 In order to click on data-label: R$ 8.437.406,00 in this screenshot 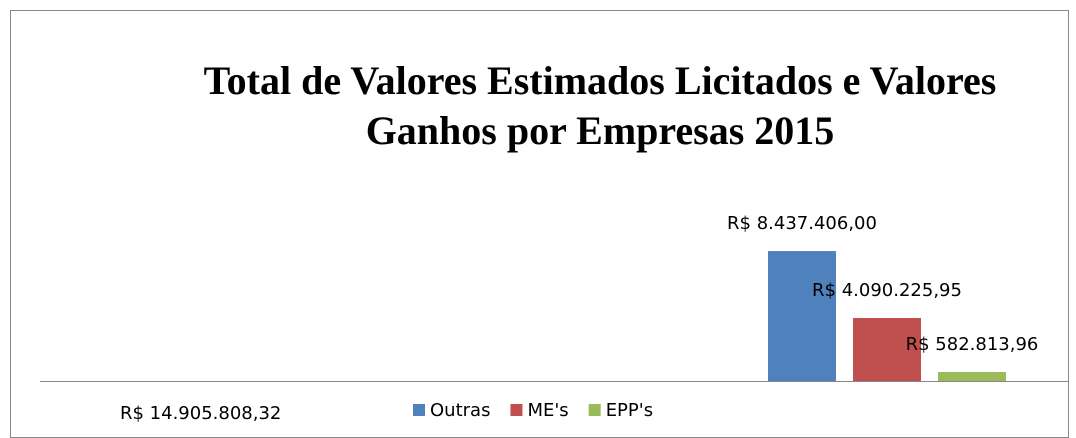, I will do `click(802, 223)`.